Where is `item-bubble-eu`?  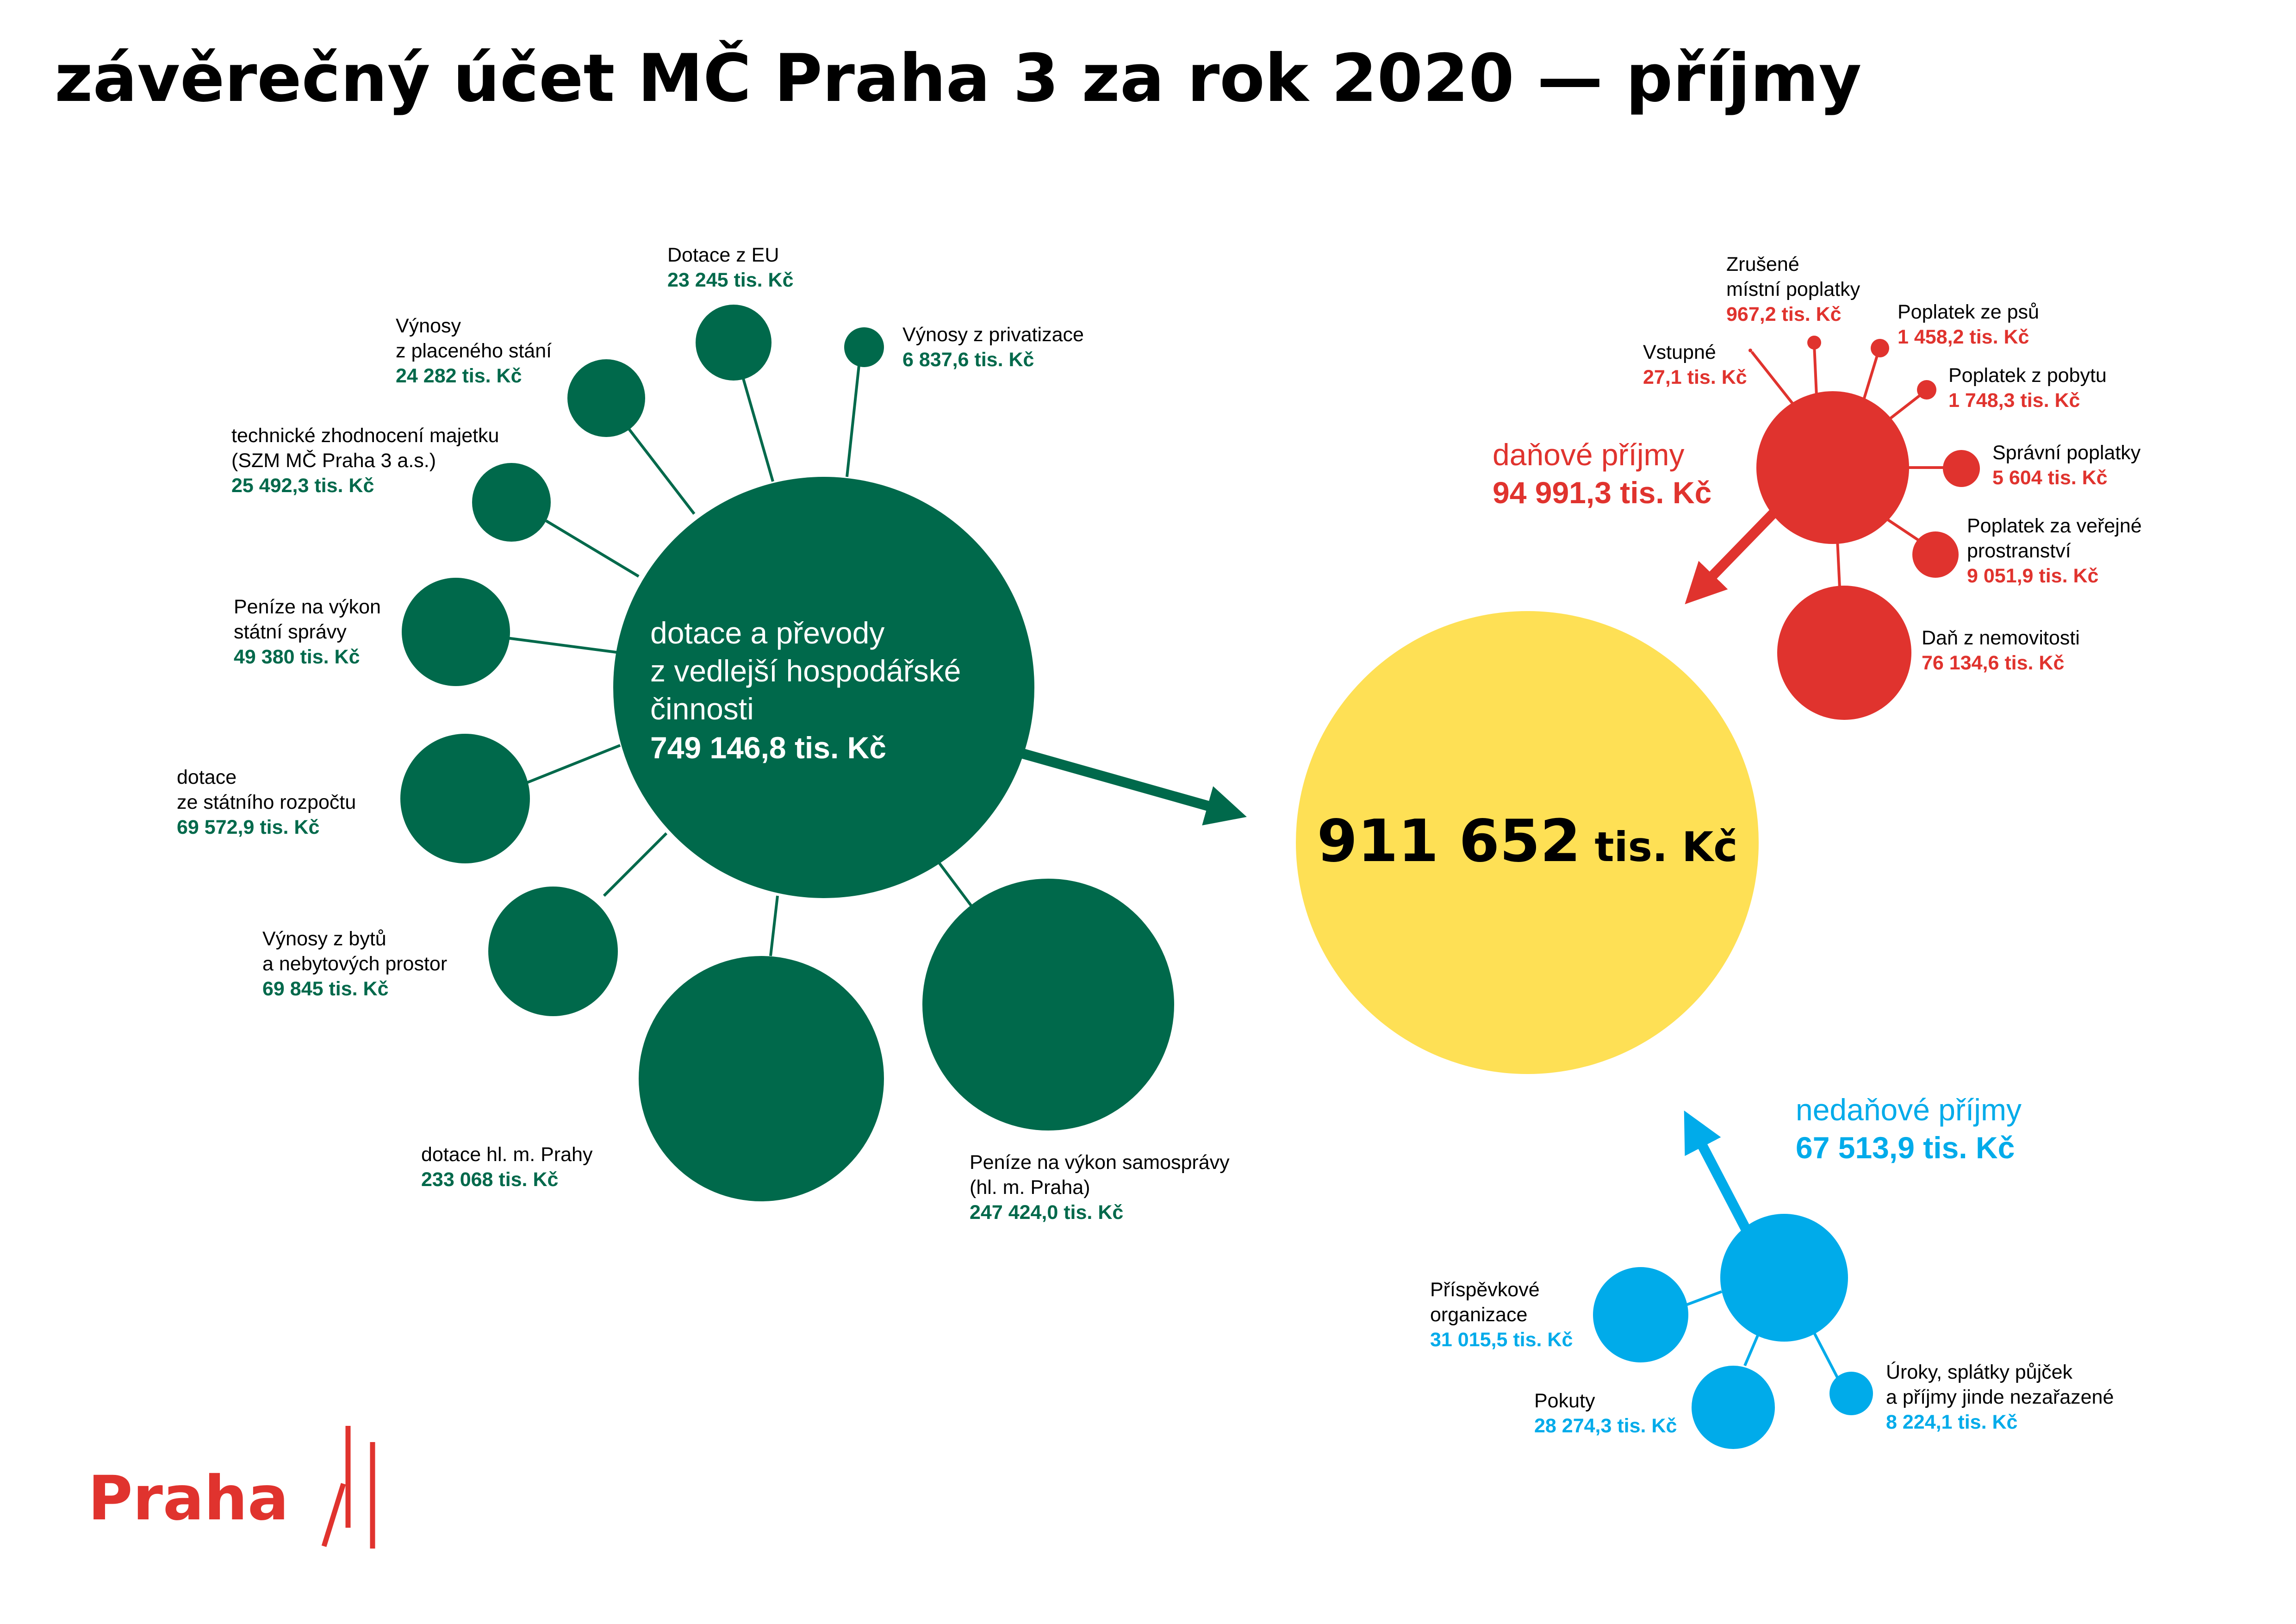 item-bubble-eu is located at coordinates (734, 343).